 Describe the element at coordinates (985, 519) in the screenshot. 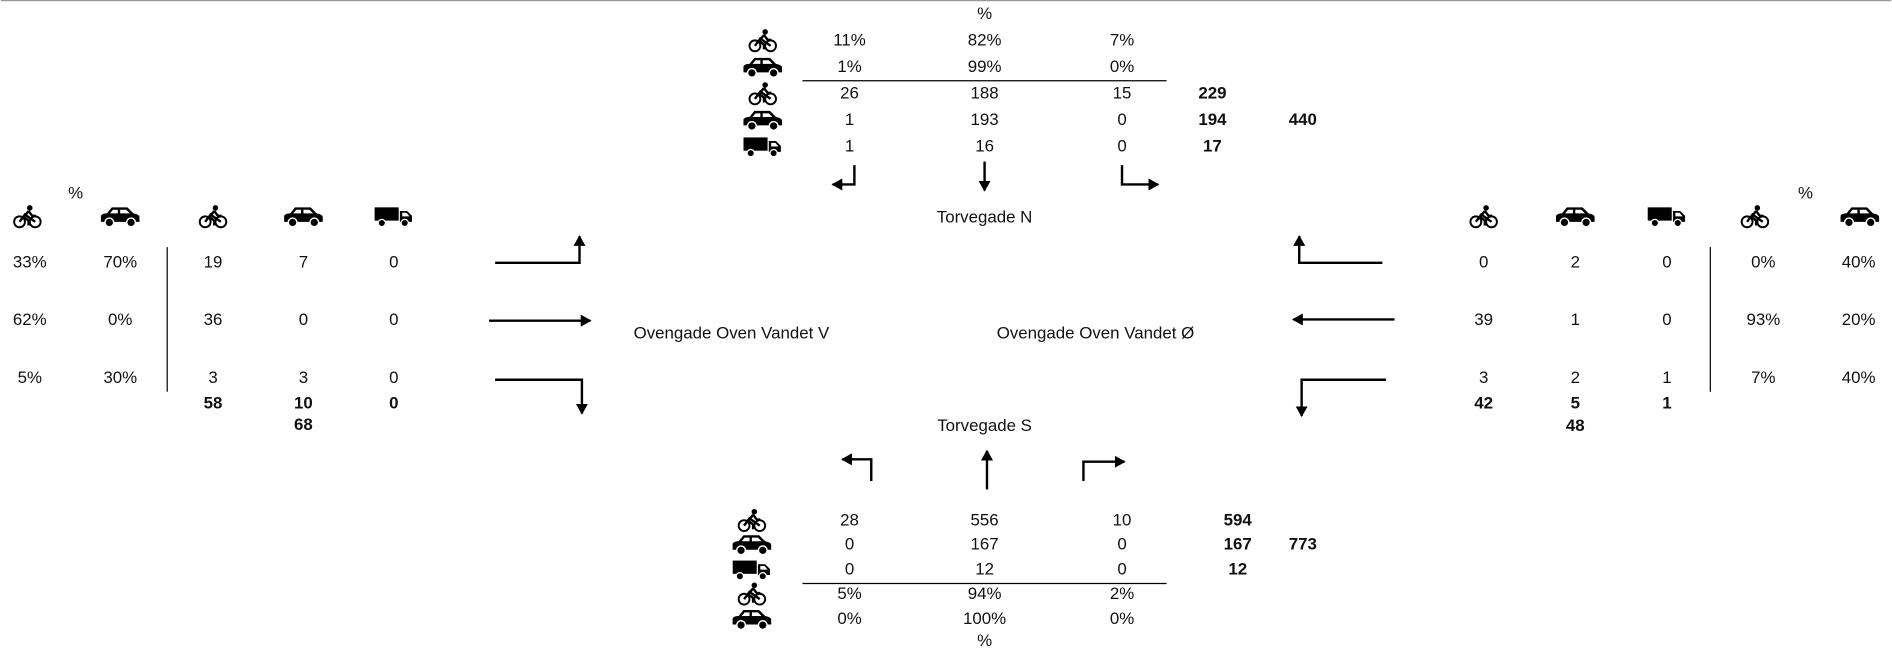

I see `label: 556` at that location.